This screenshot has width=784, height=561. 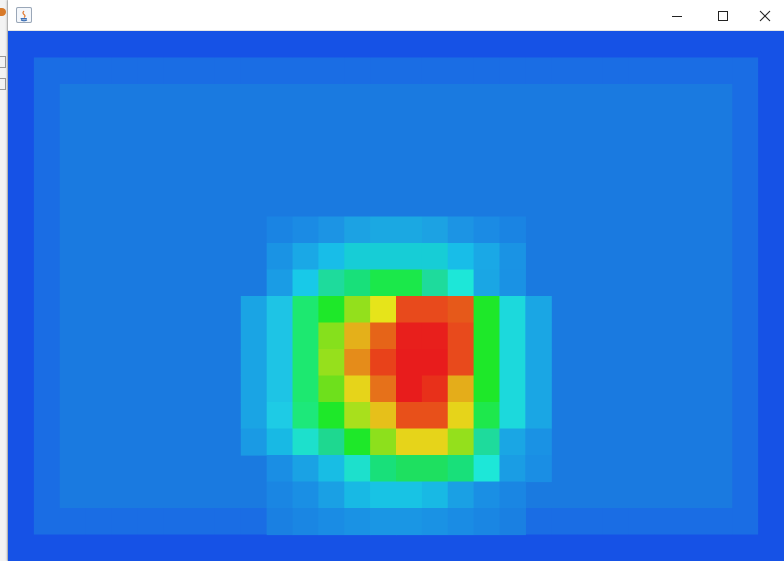 What do you see at coordinates (677, 15) in the screenshot?
I see `minimize-button` at bounding box center [677, 15].